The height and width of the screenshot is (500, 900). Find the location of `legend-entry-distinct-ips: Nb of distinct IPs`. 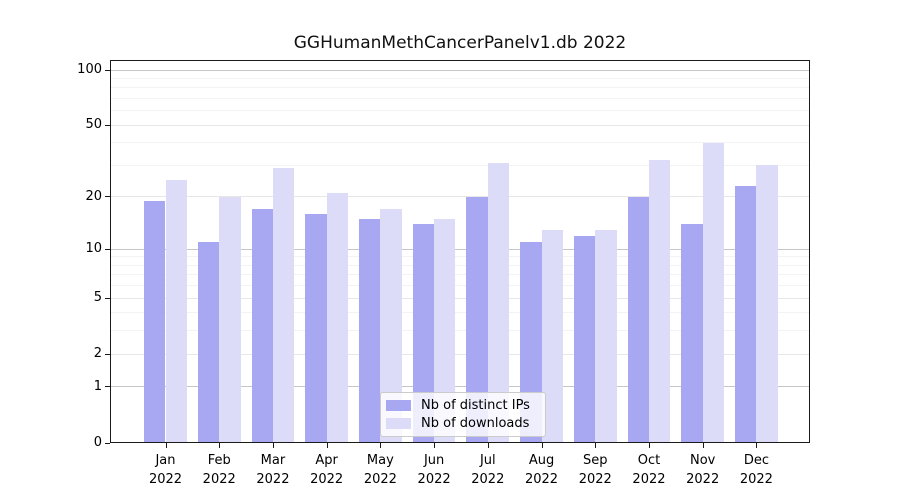

legend-entry-distinct-ips: Nb of distinct IPs is located at coordinates (461, 406).